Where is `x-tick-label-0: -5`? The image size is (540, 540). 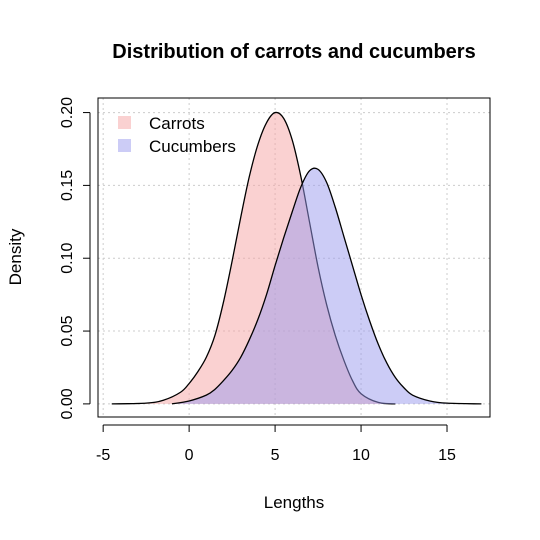 x-tick-label-0: -5 is located at coordinates (103, 455).